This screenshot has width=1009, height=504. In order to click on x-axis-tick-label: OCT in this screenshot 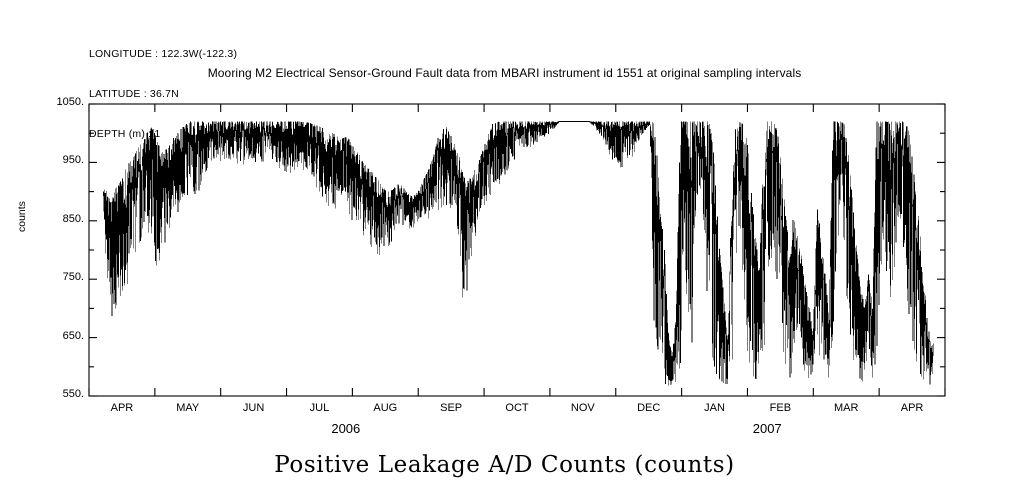, I will do `click(517, 408)`.